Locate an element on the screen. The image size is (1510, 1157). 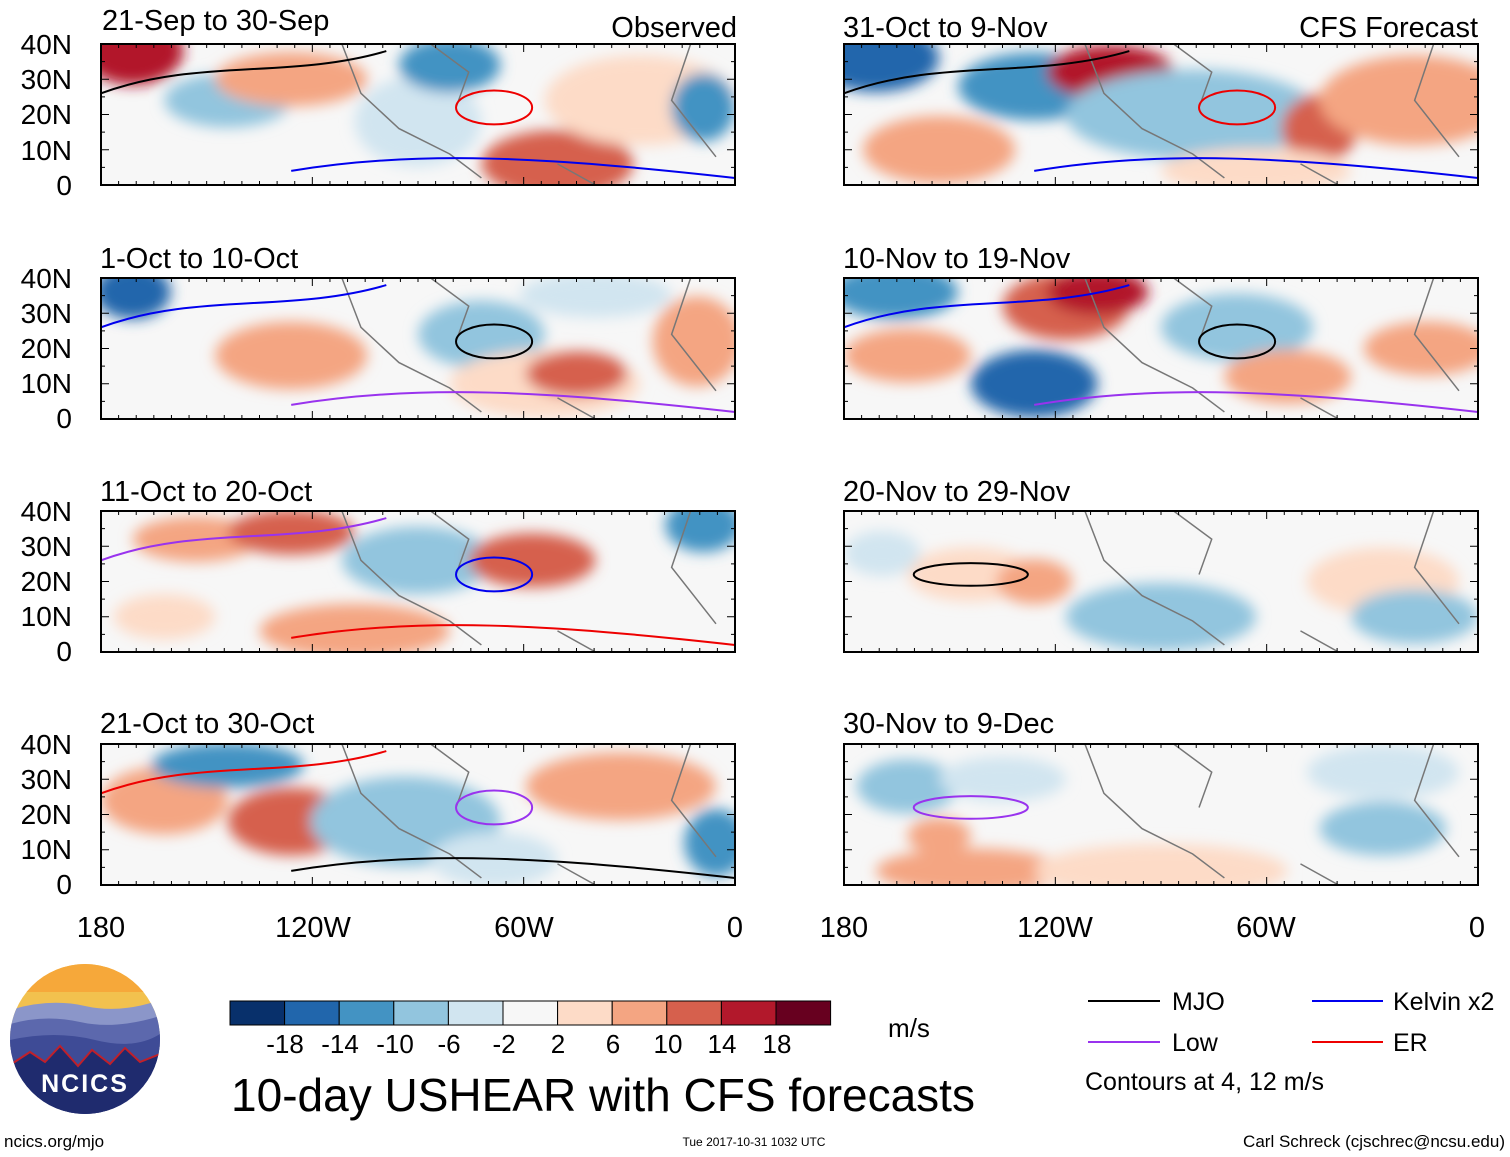
contour-note: Contours at 4, 12 m/s is located at coordinates (1204, 1082).